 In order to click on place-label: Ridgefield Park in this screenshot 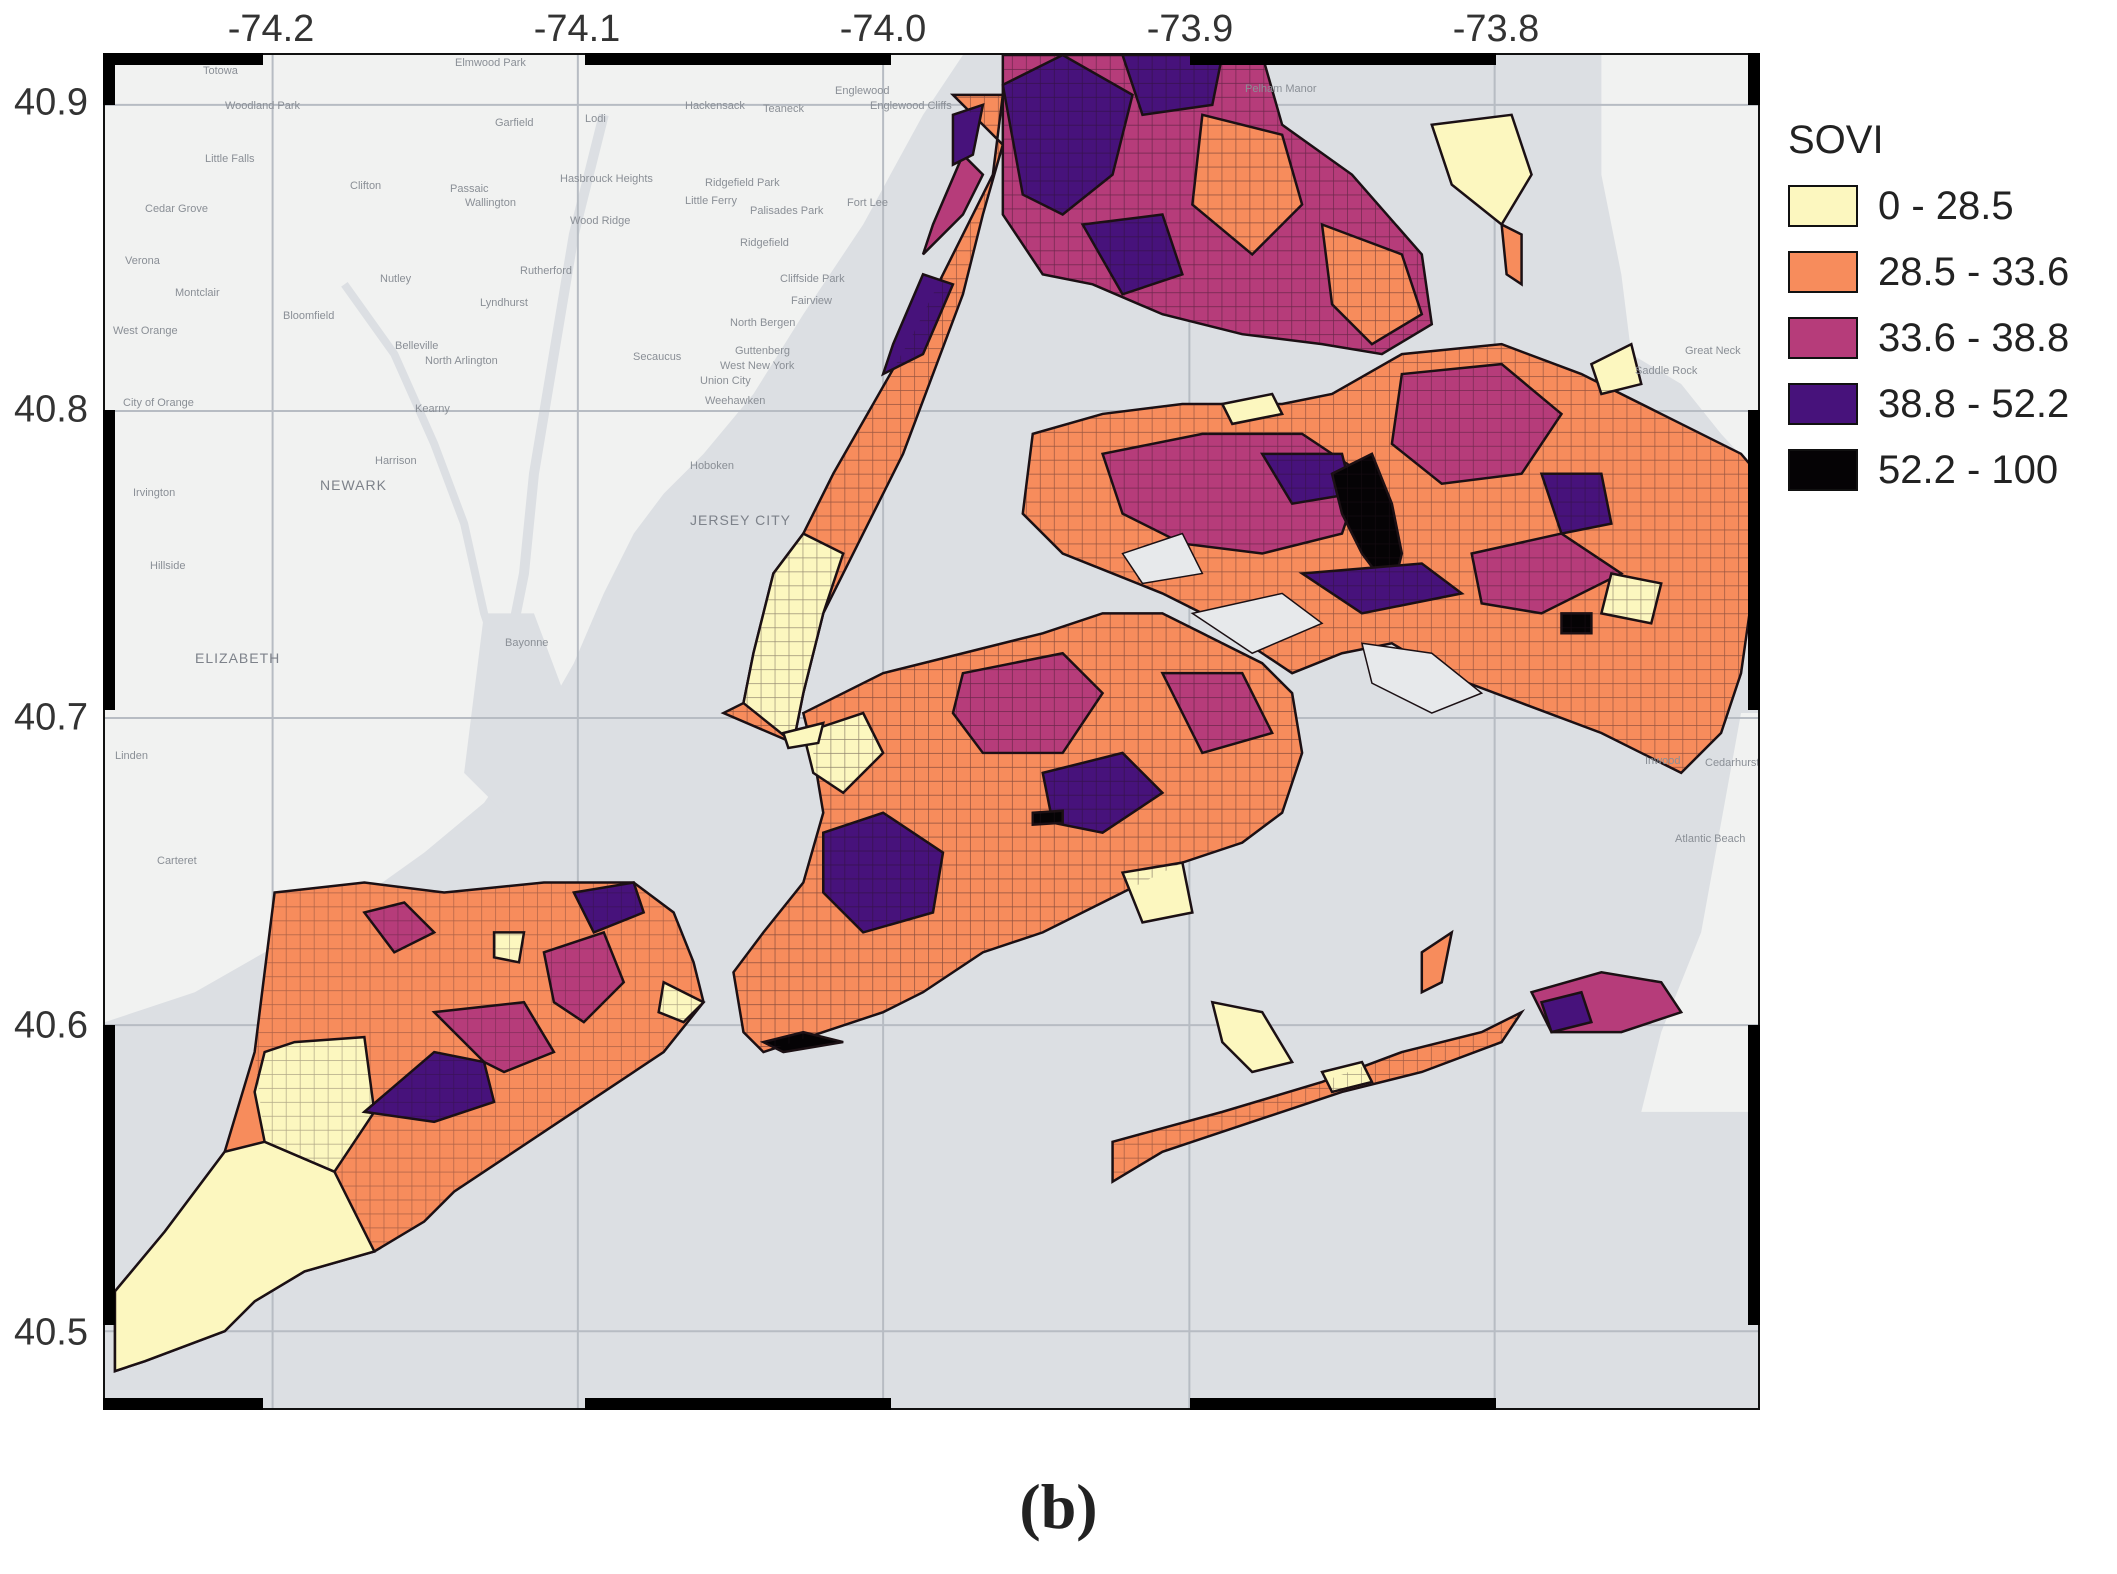, I will do `click(742, 183)`.